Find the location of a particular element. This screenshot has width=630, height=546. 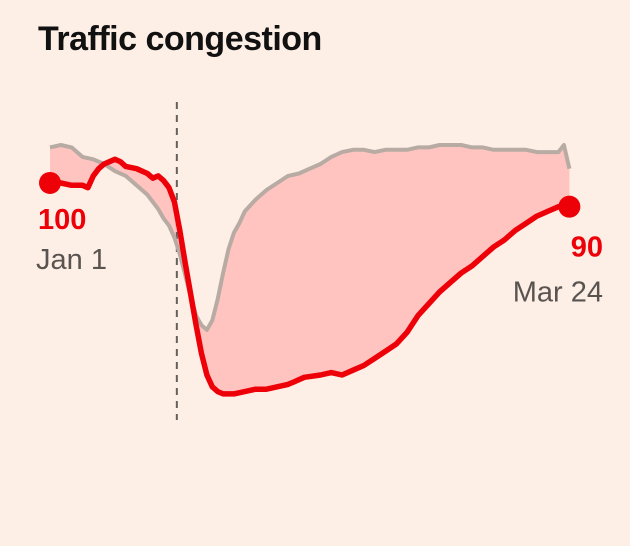

chart-title: Traffic congestion is located at coordinates (180, 39).